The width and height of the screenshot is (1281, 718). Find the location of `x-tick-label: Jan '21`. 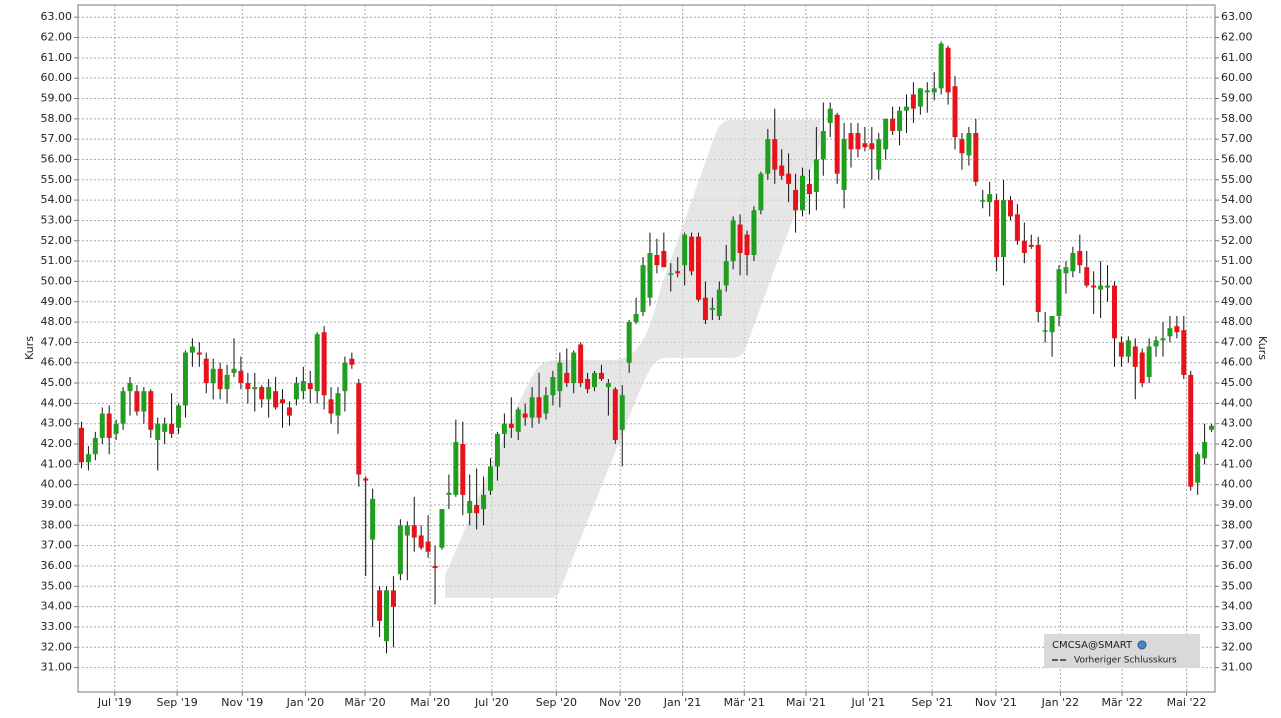

x-tick-label: Jan '21 is located at coordinates (682, 702).